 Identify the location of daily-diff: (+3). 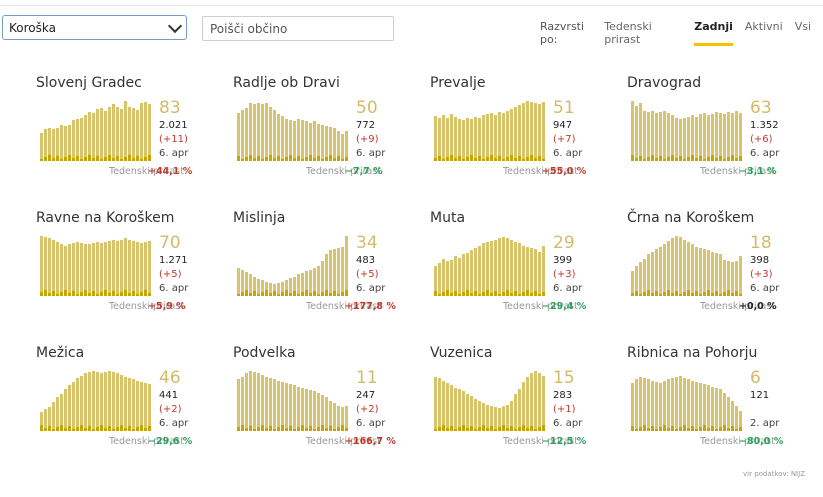
(564, 274).